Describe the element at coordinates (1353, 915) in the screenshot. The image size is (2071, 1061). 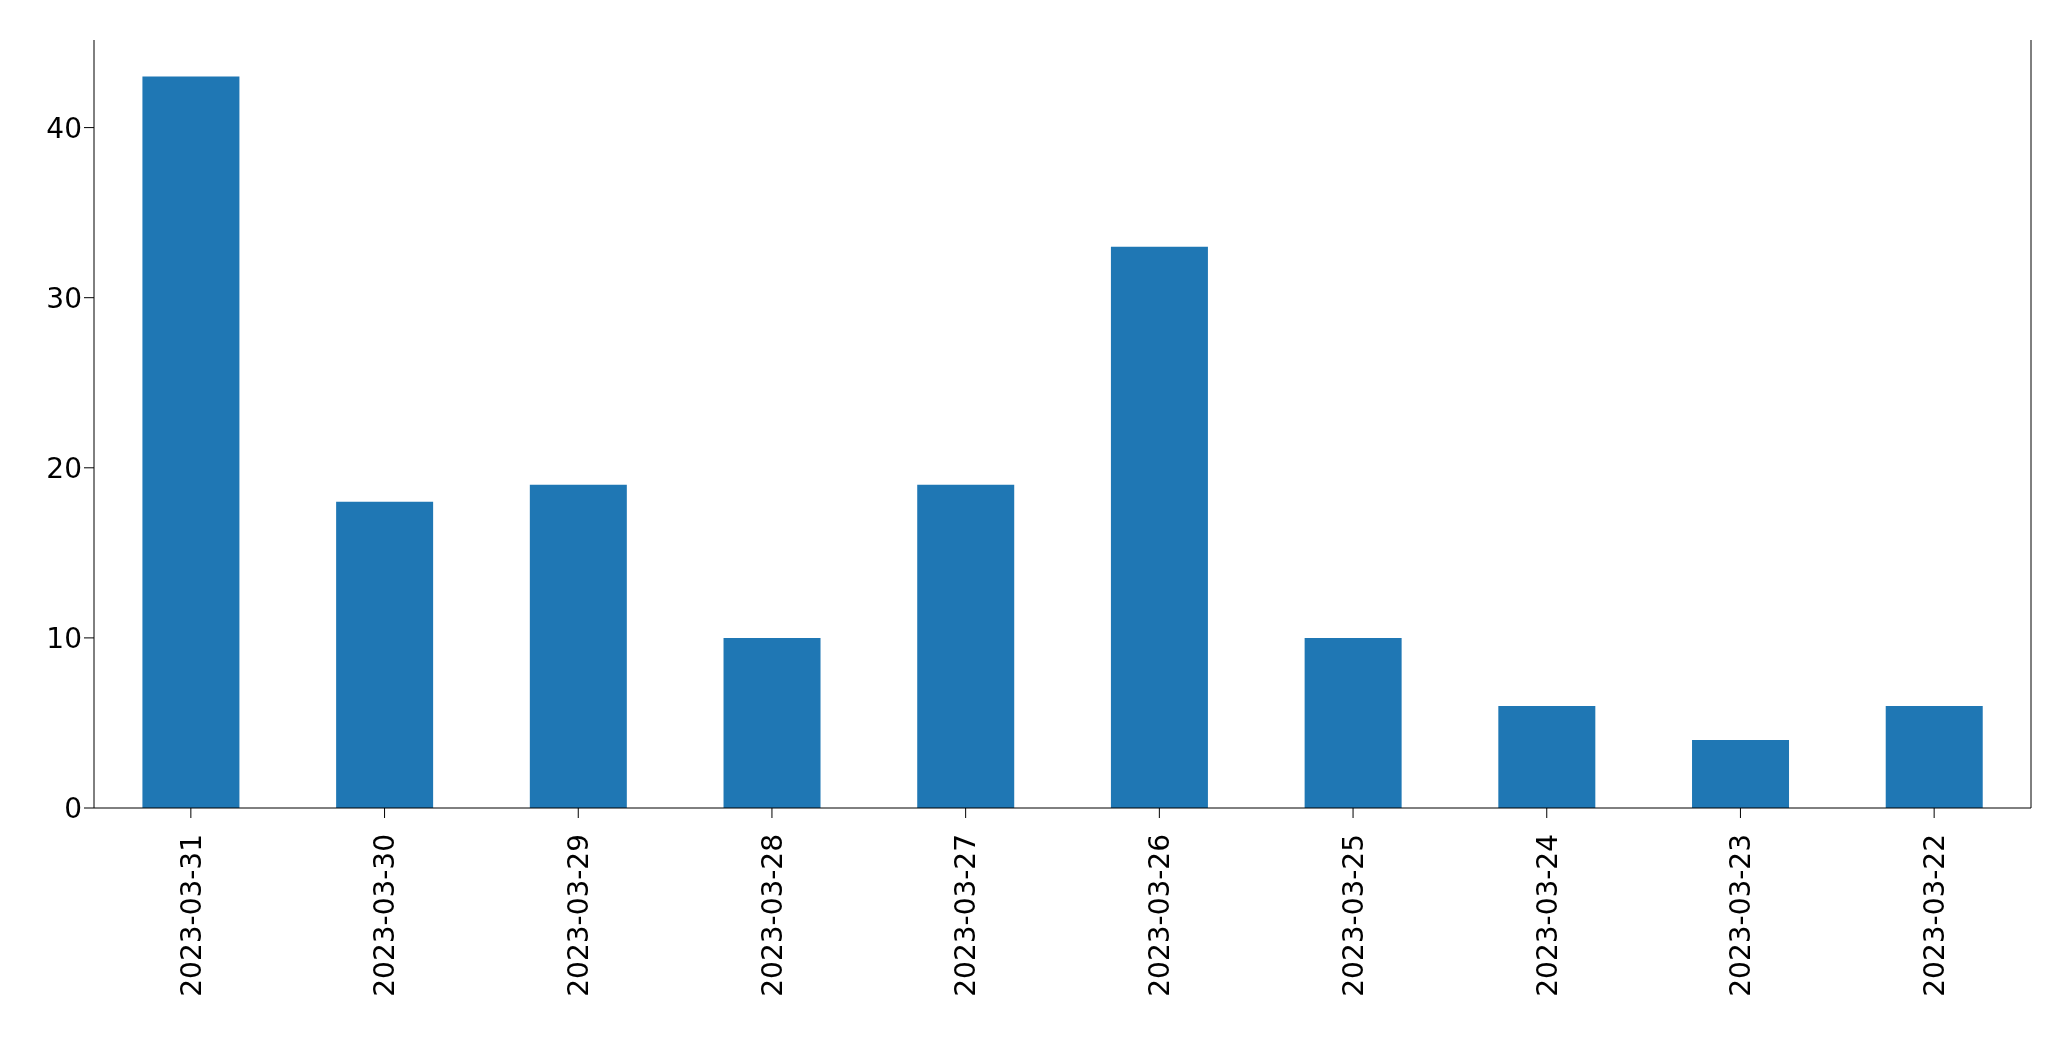
I see `x-tick-label: 2023-03-25` at that location.